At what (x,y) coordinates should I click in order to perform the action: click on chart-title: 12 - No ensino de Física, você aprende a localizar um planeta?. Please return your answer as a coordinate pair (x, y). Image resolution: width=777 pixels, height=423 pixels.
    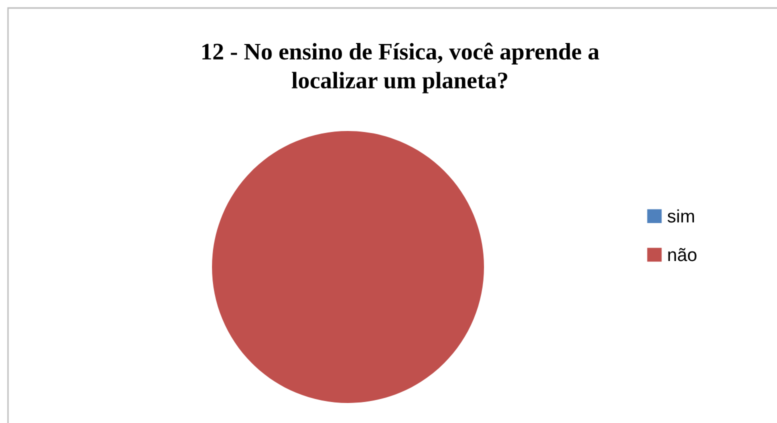
    Looking at the image, I should click on (401, 68).